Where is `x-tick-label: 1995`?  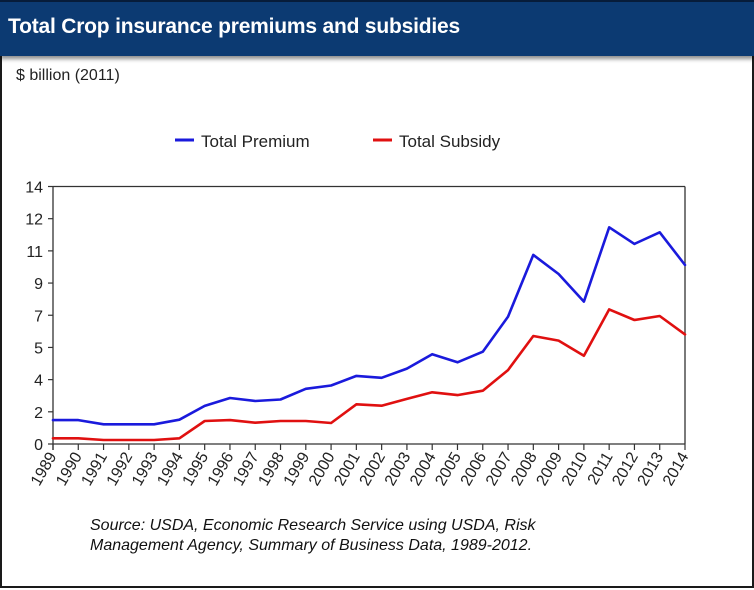
x-tick-label: 1995 is located at coordinates (196, 468).